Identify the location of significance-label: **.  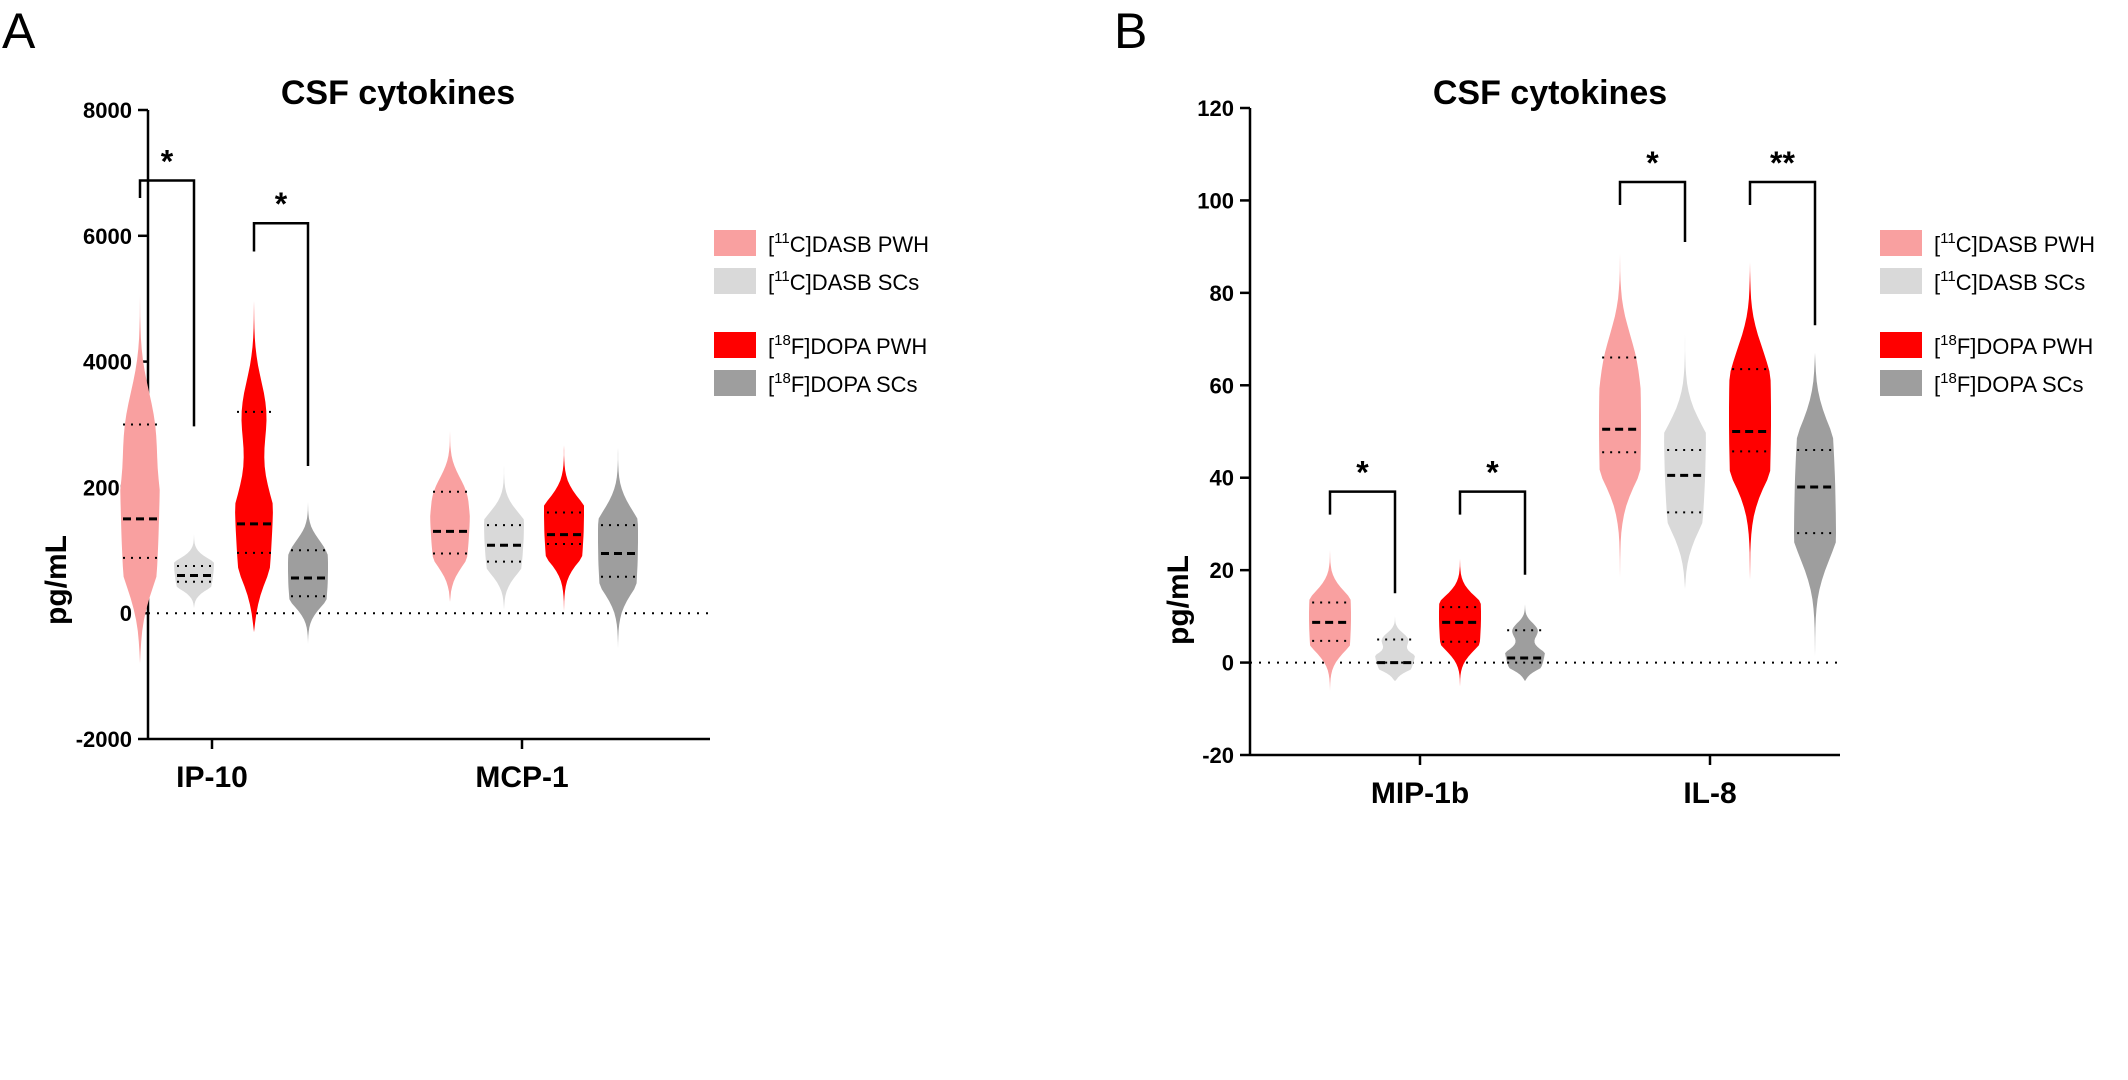
(1782, 163).